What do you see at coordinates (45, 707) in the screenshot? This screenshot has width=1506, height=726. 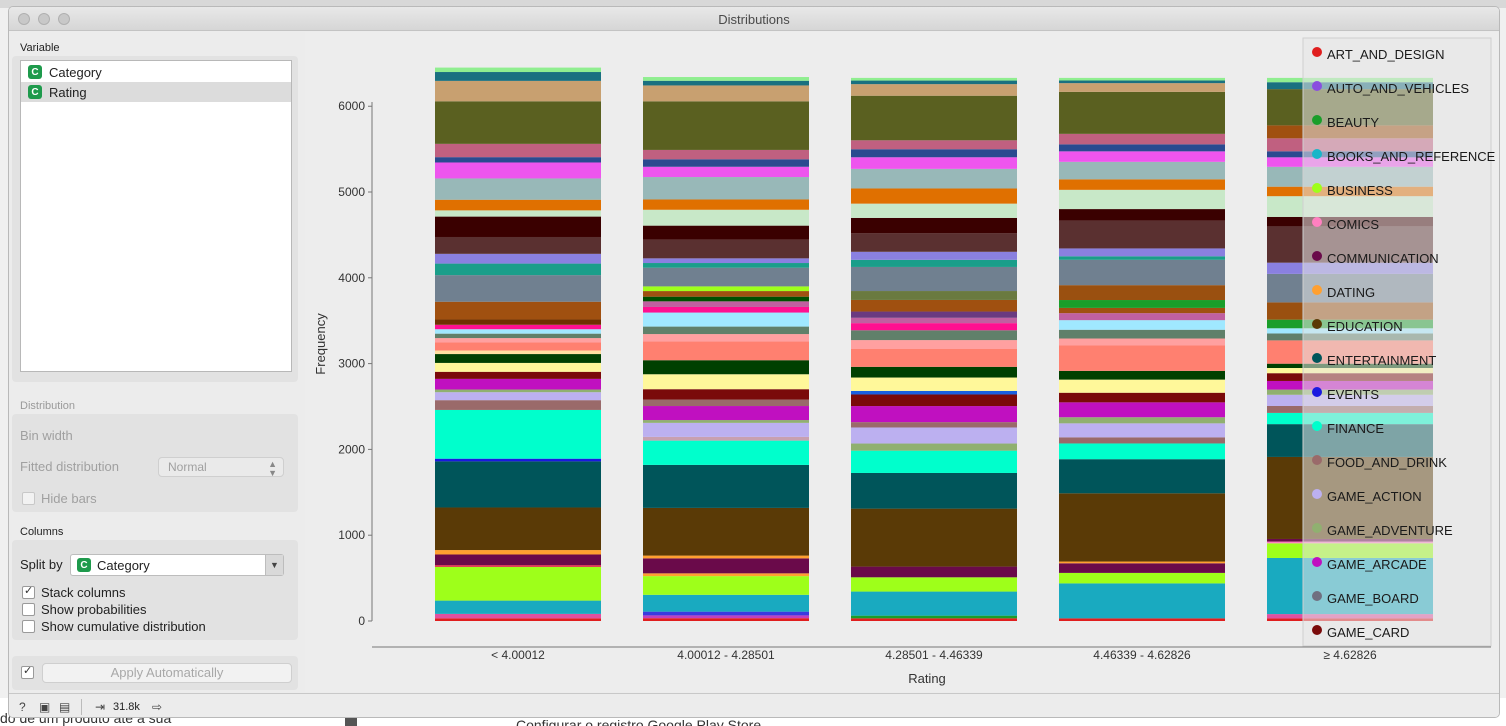 I see `save-icon: ▣` at bounding box center [45, 707].